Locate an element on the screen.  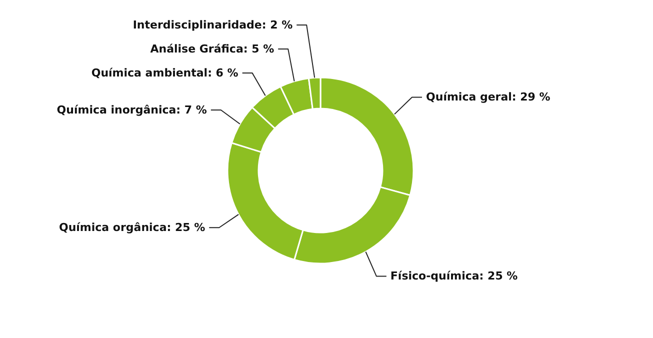
slice-label: Química geral: 29 % is located at coordinates (488, 97).